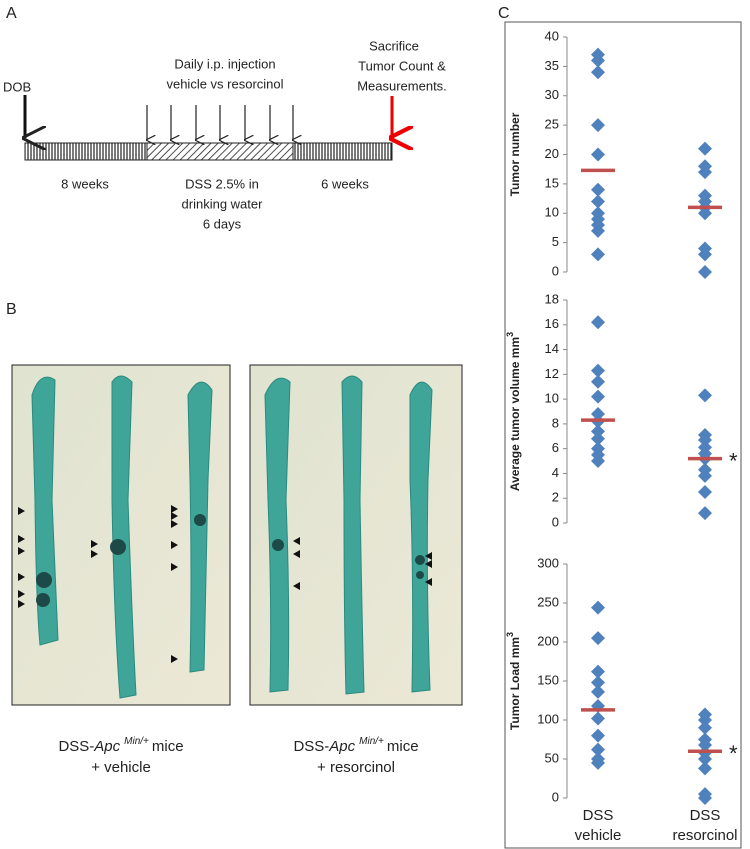 This screenshot has height=849, width=750. Describe the element at coordinates (552, 298) in the screenshot. I see `y-tick-label: 18` at that location.